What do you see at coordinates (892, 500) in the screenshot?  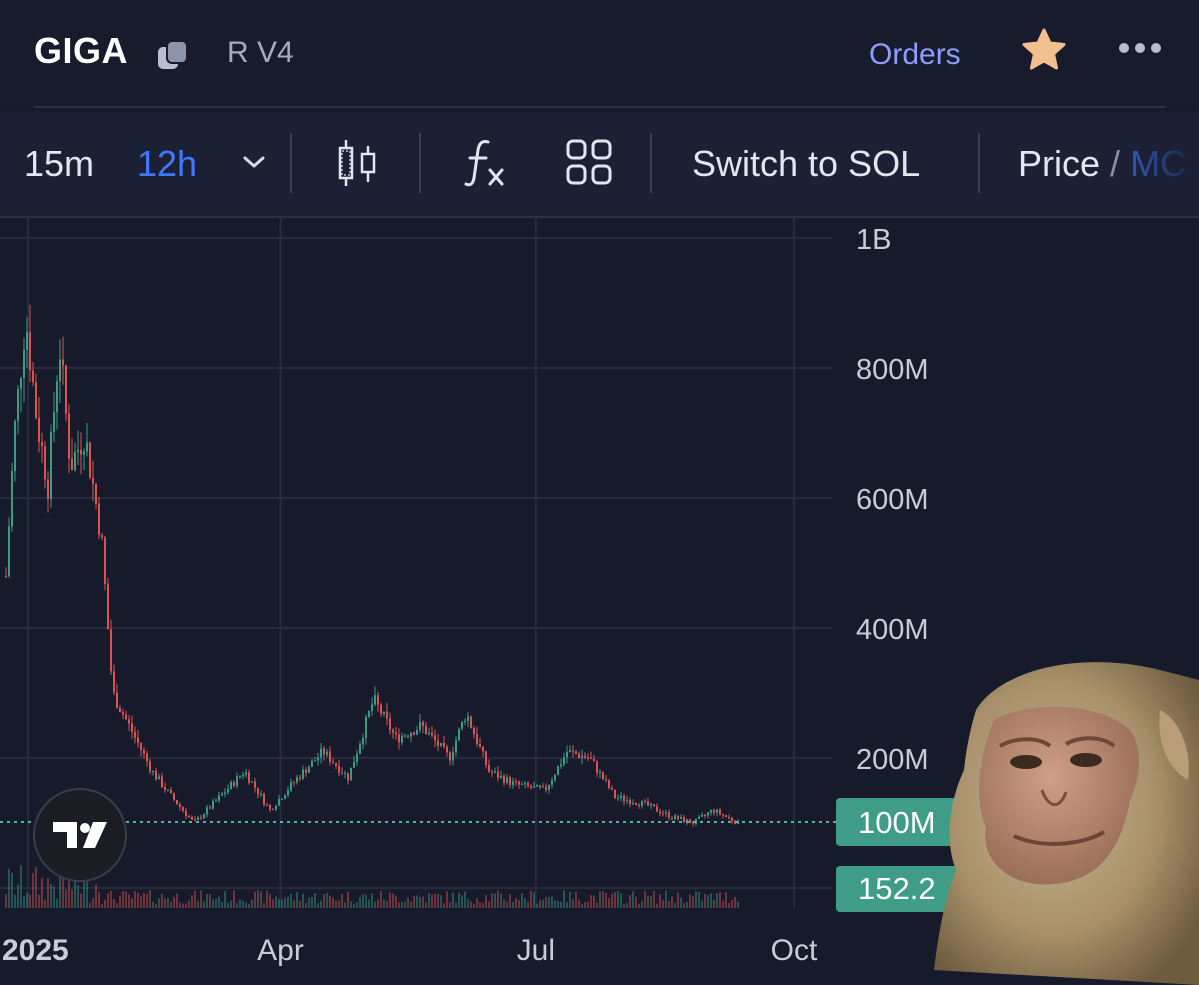 I see `y-axis: 1B 800M 600M 400M 200M` at bounding box center [892, 500].